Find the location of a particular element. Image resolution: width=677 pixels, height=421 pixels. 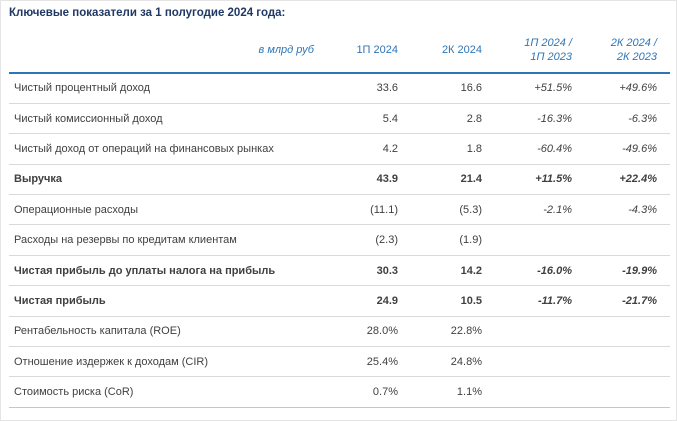

cell-1p-change: -11.7% is located at coordinates (554, 300).